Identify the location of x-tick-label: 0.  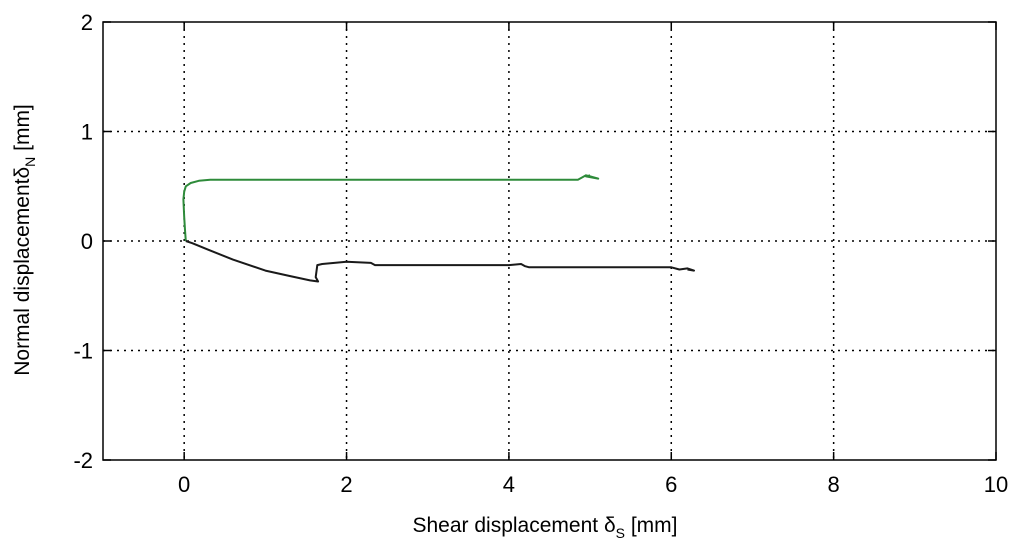
(184, 484).